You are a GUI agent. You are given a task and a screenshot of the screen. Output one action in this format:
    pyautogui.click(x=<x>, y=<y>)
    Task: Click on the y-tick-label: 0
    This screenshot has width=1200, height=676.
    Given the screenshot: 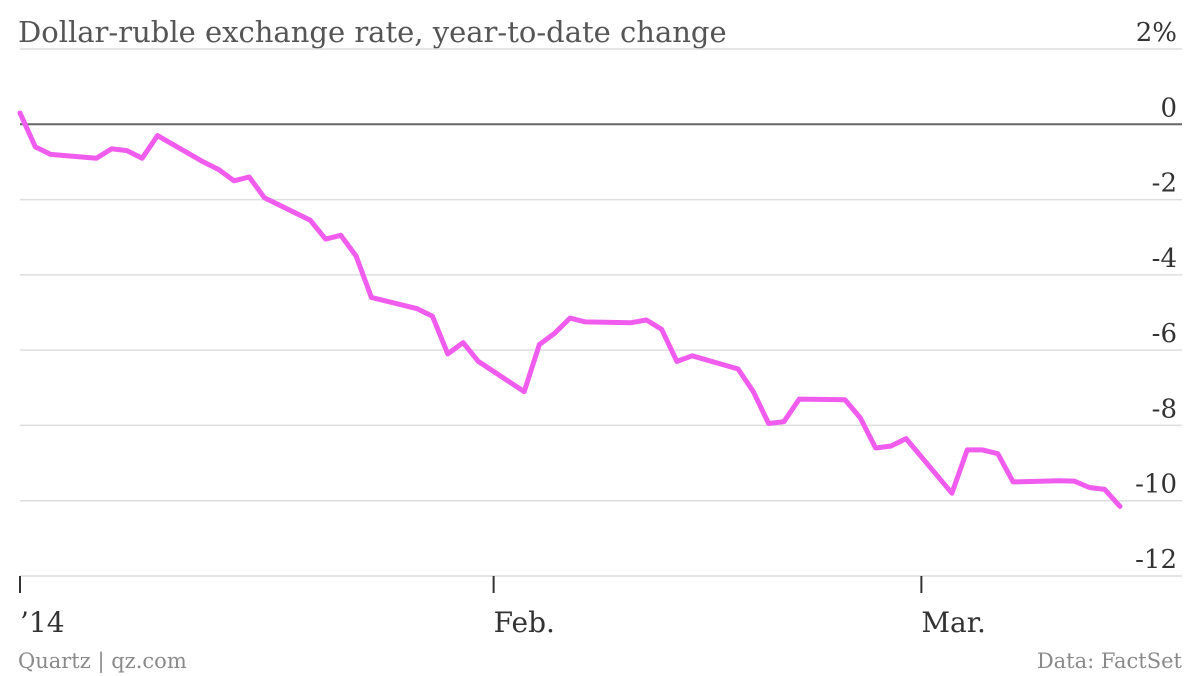 What is the action you would take?
    pyautogui.click(x=1168, y=108)
    